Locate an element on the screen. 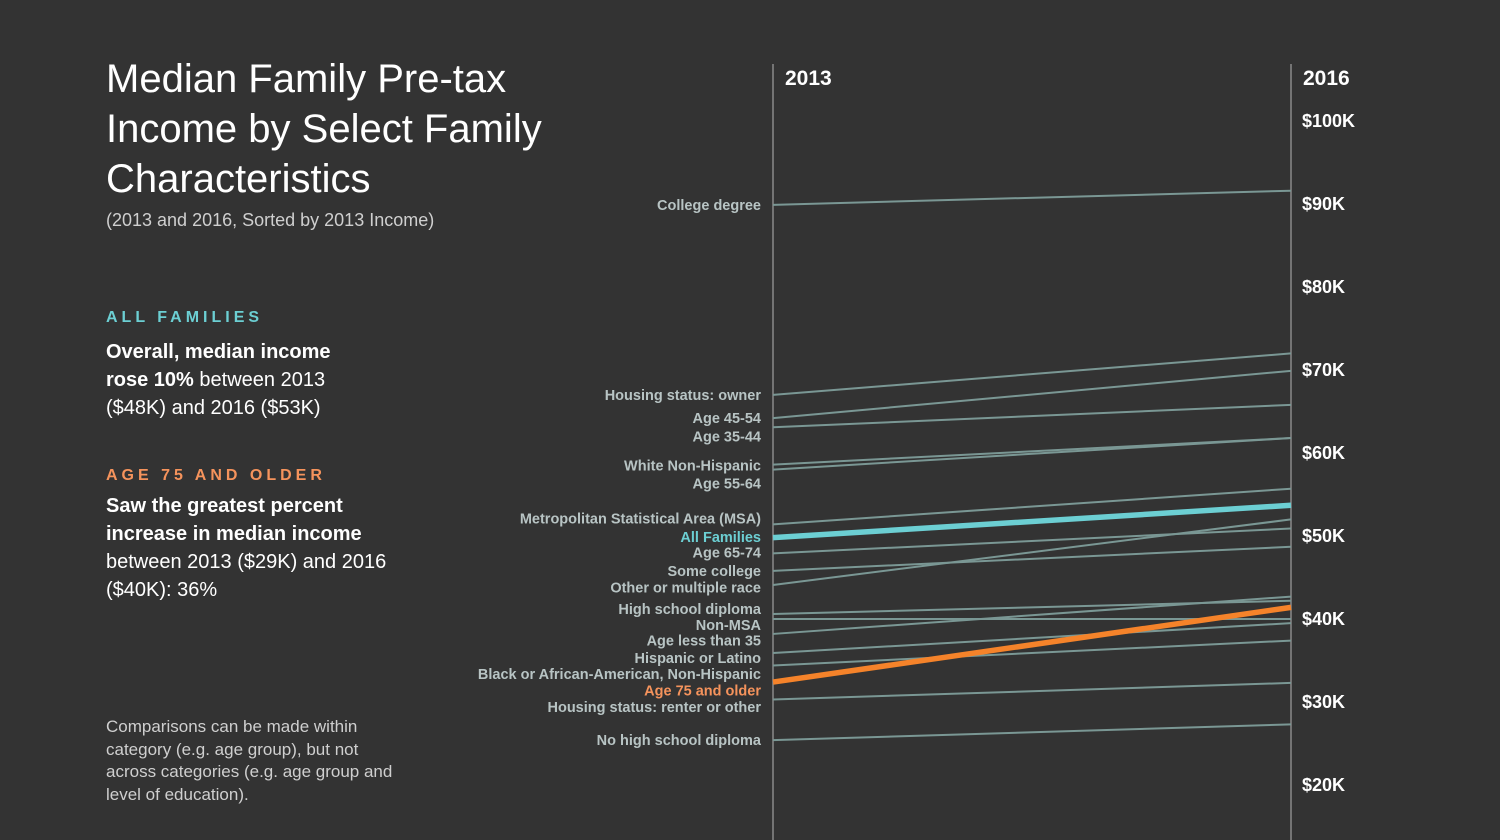  y-tick-label: $60K is located at coordinates (1323, 453).